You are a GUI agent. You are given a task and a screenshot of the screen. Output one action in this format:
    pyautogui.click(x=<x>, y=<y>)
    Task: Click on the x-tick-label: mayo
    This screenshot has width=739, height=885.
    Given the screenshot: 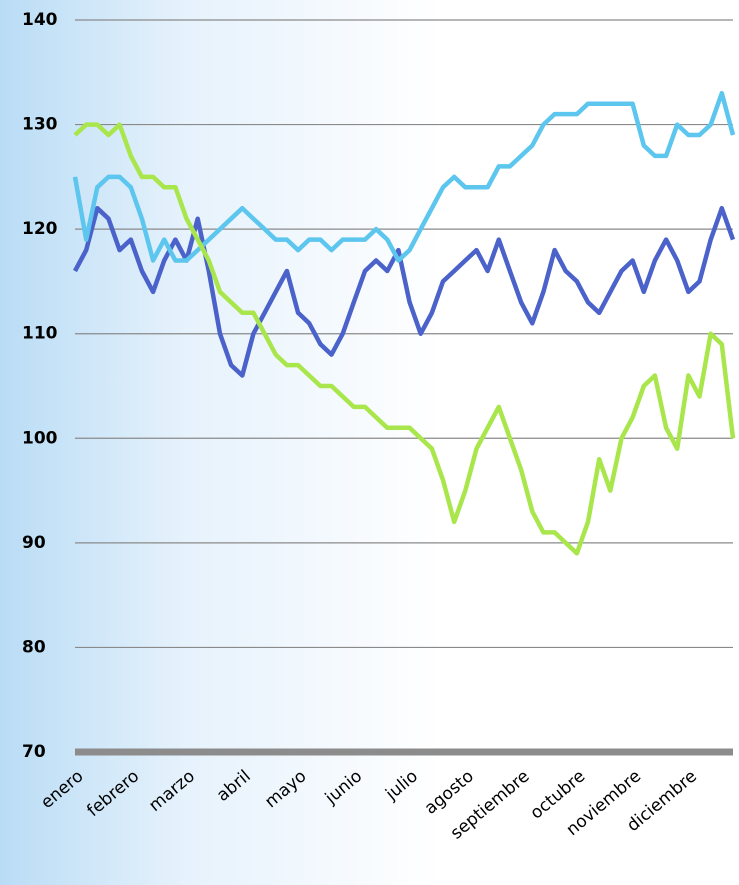 What is the action you would take?
    pyautogui.click(x=285, y=789)
    